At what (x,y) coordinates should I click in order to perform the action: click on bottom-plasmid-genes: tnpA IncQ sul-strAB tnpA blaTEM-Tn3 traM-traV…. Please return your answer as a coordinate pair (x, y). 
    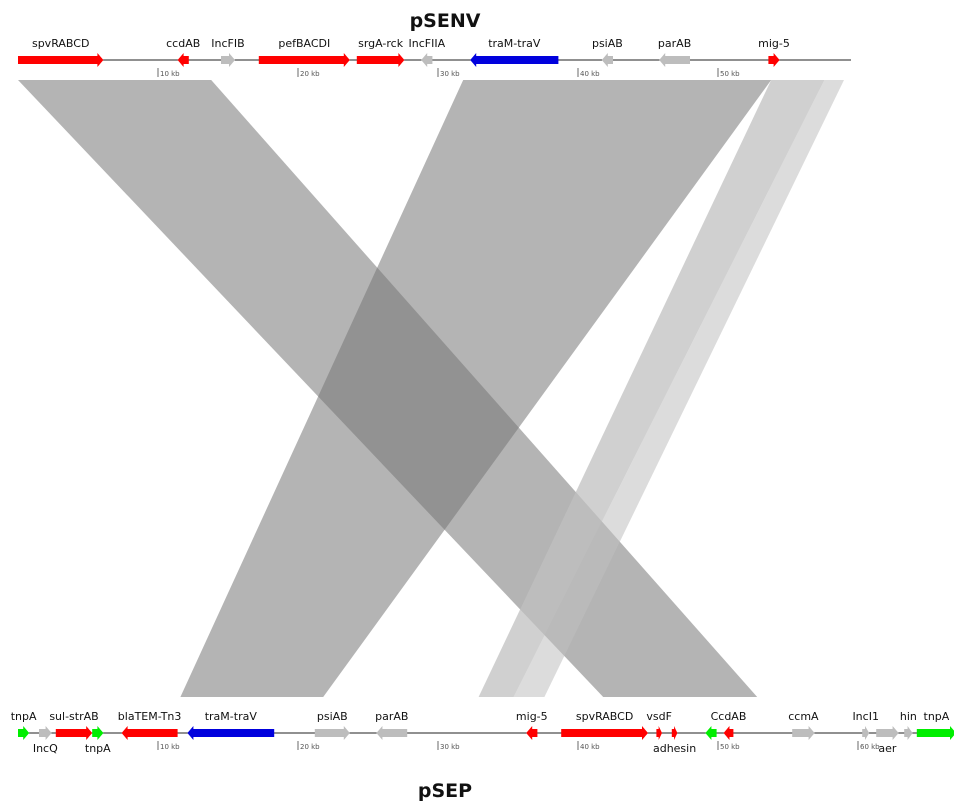
    Looking at the image, I should click on (482, 732).